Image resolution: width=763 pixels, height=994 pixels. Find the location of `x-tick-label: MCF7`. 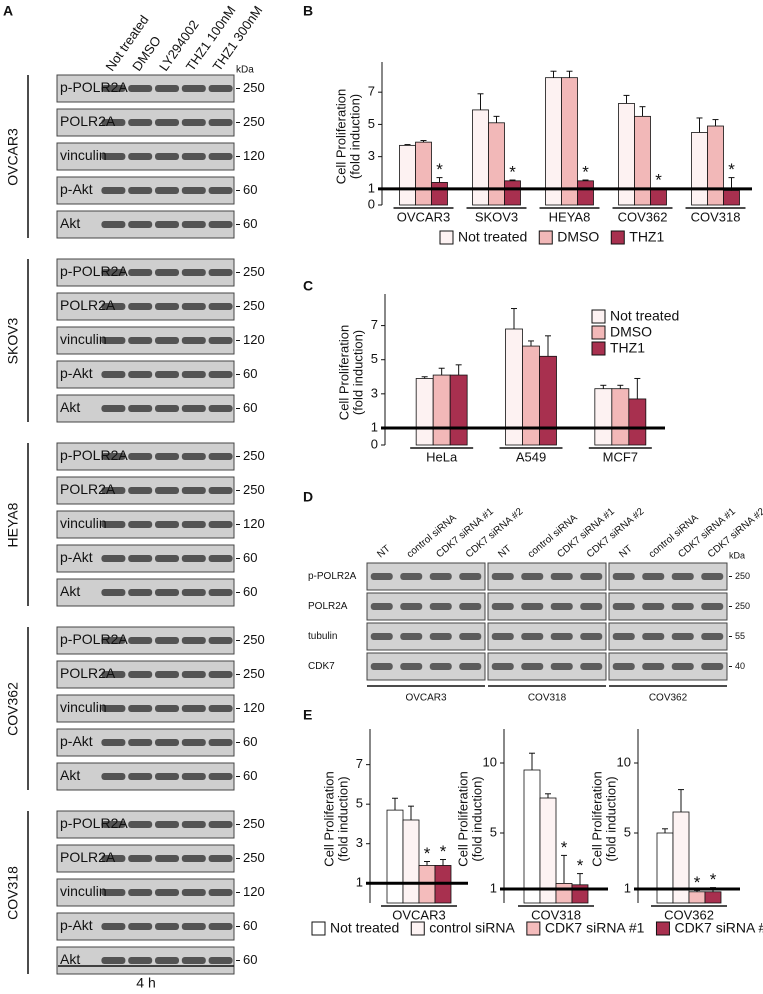

x-tick-label: MCF7 is located at coordinates (620, 456).